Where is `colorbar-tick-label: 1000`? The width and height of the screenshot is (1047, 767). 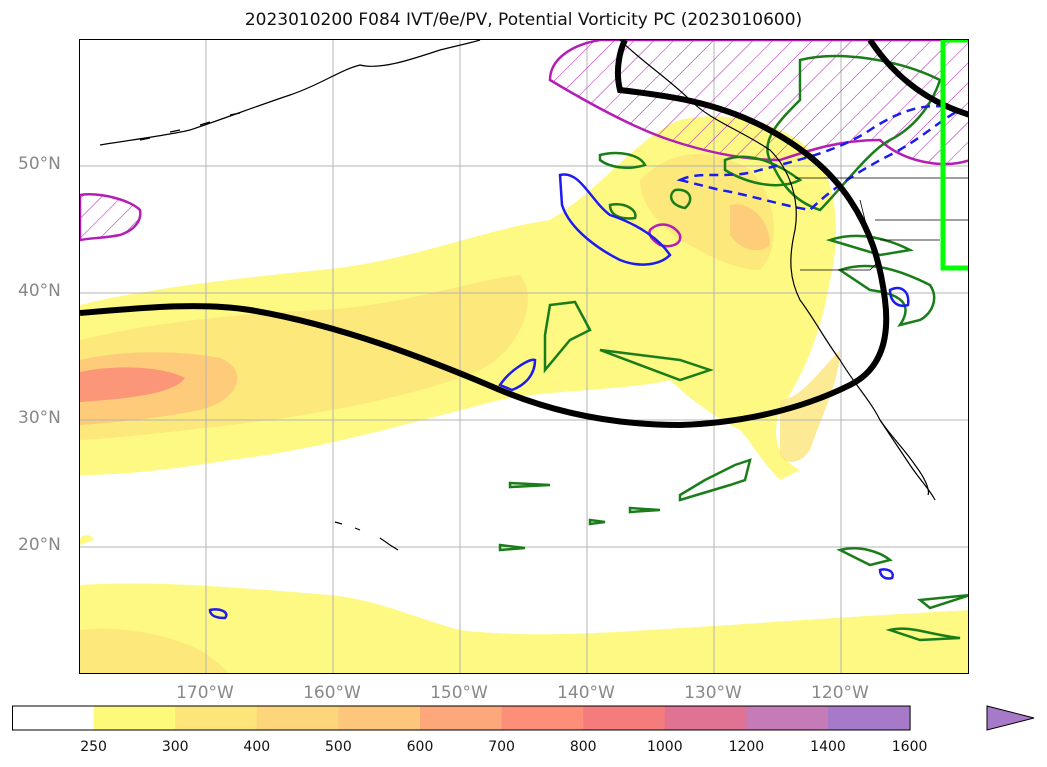
colorbar-tick-label: 1000 is located at coordinates (664, 747).